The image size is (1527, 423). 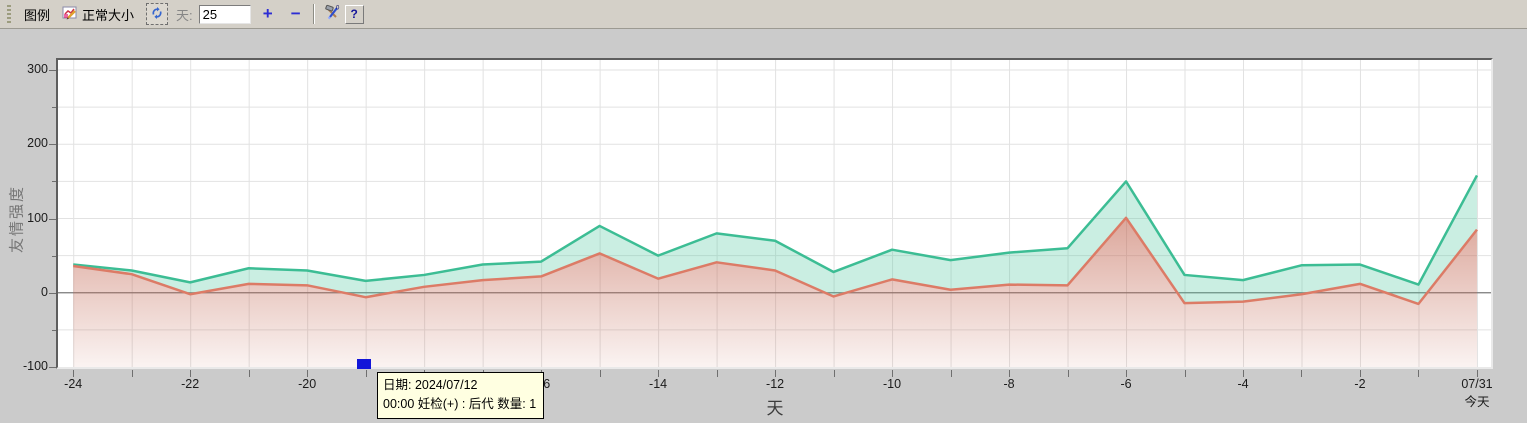 What do you see at coordinates (763, 14) in the screenshot?
I see `toolbar: 图例 正常大小 天: + −` at bounding box center [763, 14].